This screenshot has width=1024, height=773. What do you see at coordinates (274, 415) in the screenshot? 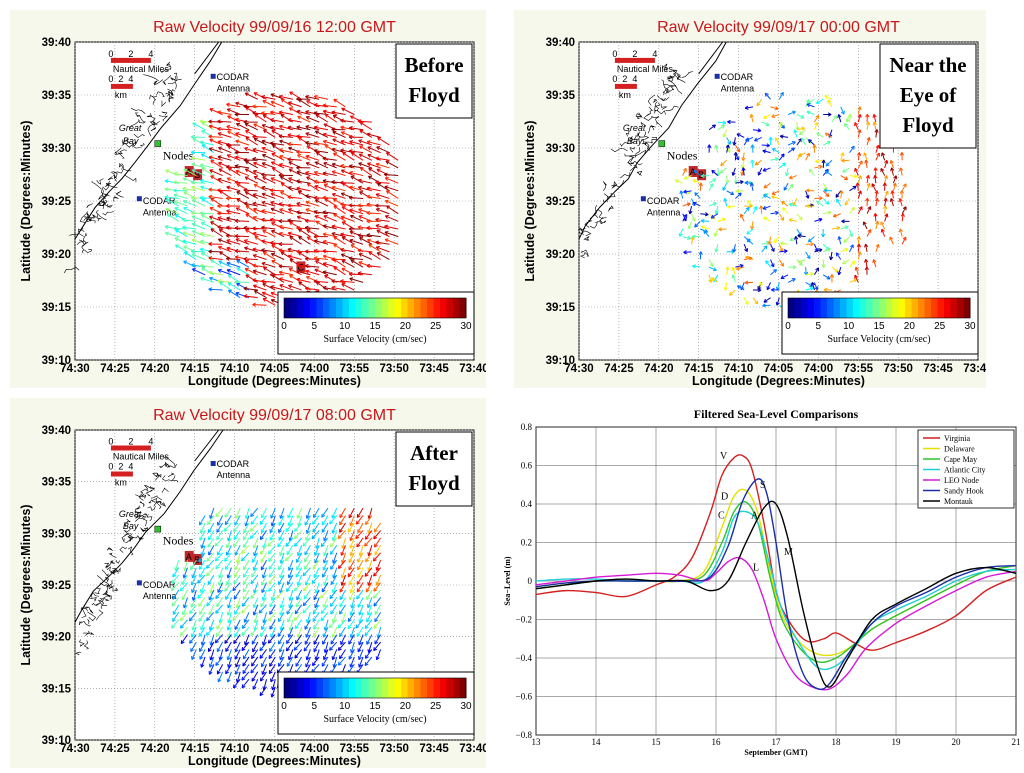
I see `panel-title: Raw Velocity 99/09/17 08:00 GMT` at bounding box center [274, 415].